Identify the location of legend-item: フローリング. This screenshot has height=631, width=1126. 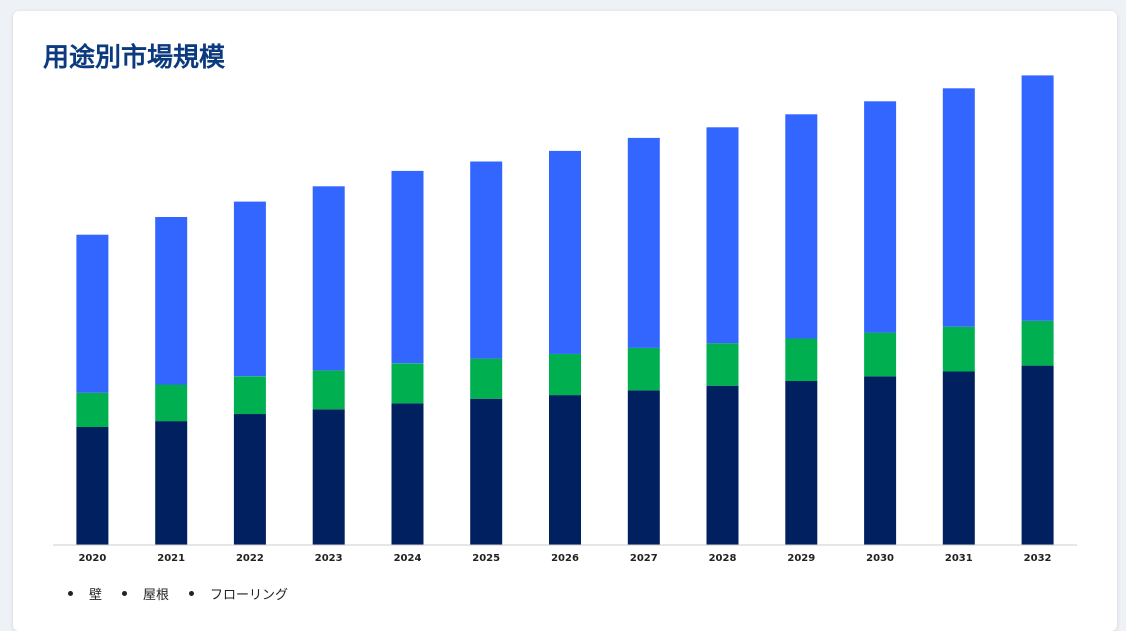
(238, 593).